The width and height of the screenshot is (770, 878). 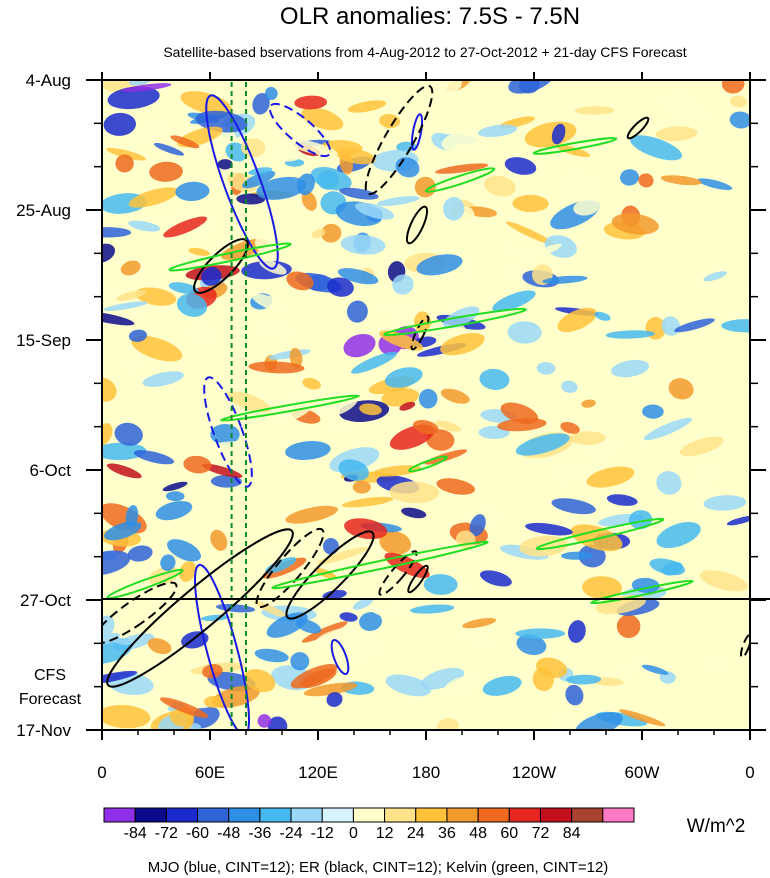 What do you see at coordinates (228, 833) in the screenshot?
I see `colorbar-label: -48` at bounding box center [228, 833].